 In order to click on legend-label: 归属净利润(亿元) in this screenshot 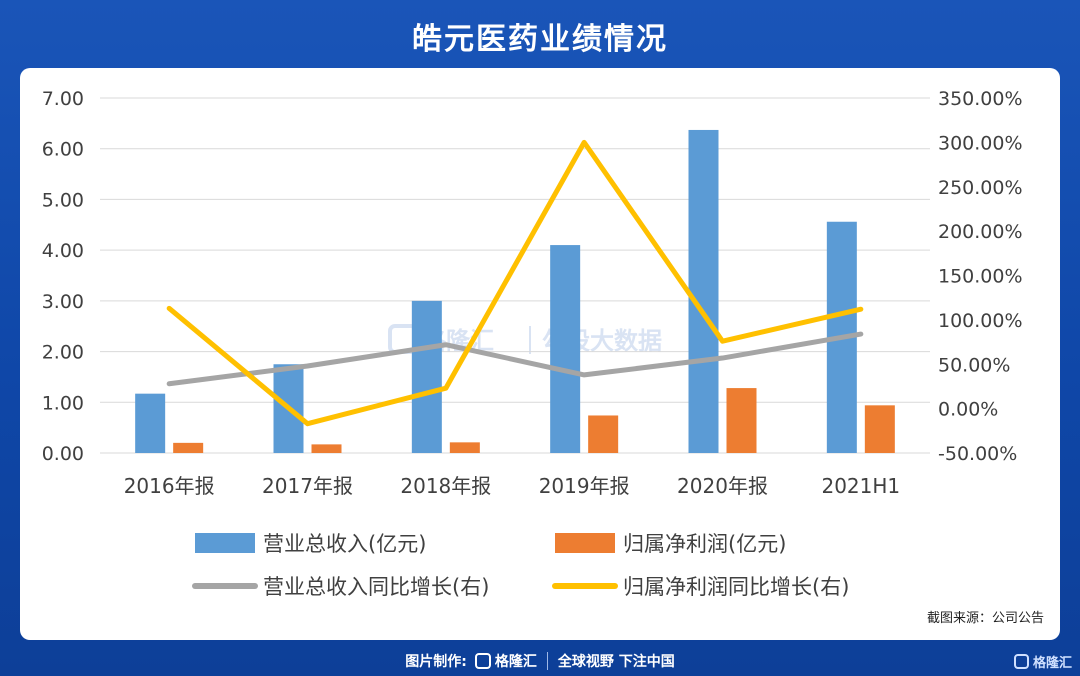, I will do `click(704, 544)`.